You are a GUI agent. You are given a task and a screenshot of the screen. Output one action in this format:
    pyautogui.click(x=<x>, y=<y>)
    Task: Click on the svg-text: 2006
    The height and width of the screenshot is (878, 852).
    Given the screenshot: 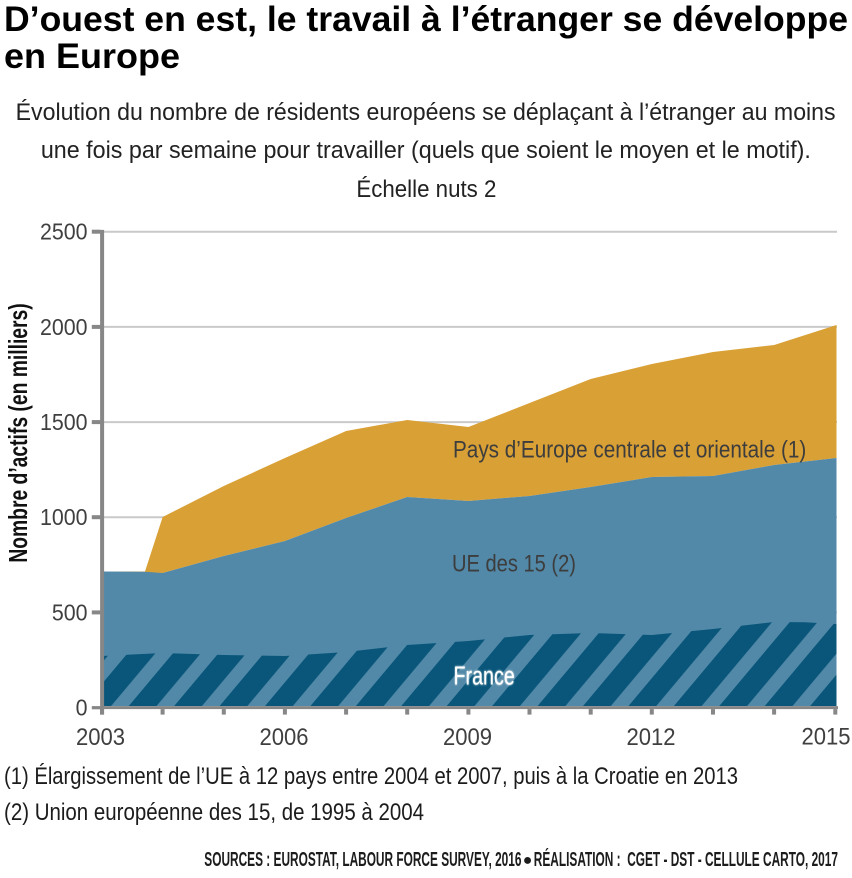 What is the action you would take?
    pyautogui.click(x=283, y=736)
    